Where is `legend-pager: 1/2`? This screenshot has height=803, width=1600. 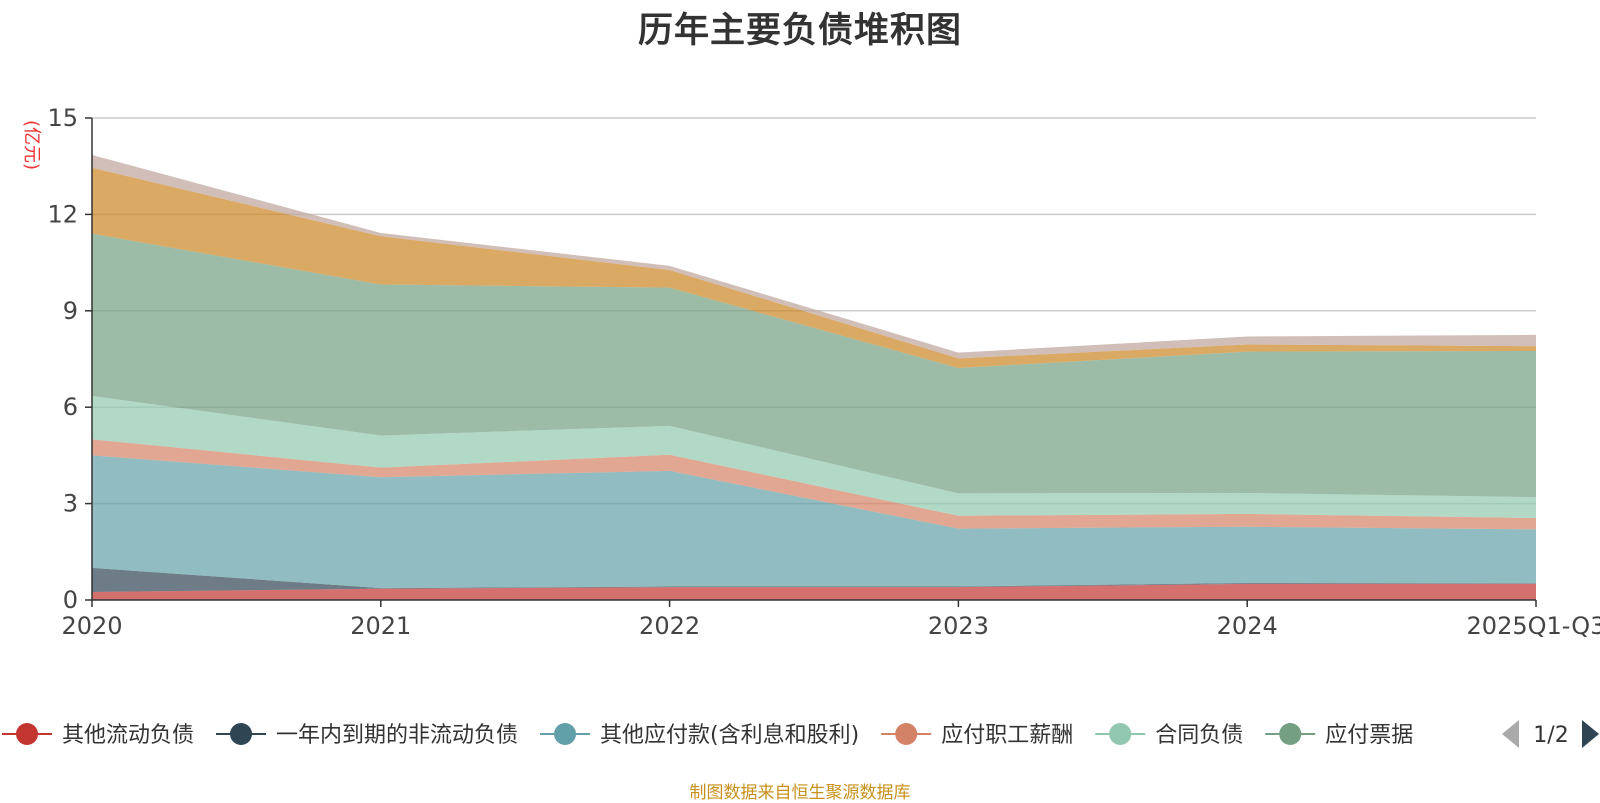 legend-pager: 1/2 is located at coordinates (1550, 734).